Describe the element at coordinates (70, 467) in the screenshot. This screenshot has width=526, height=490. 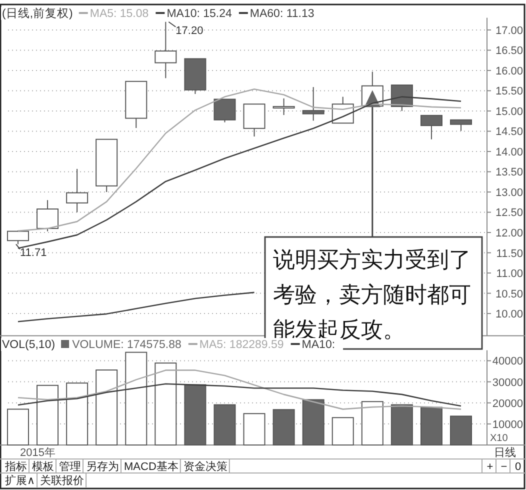
I see `annotation: 管理` at that location.